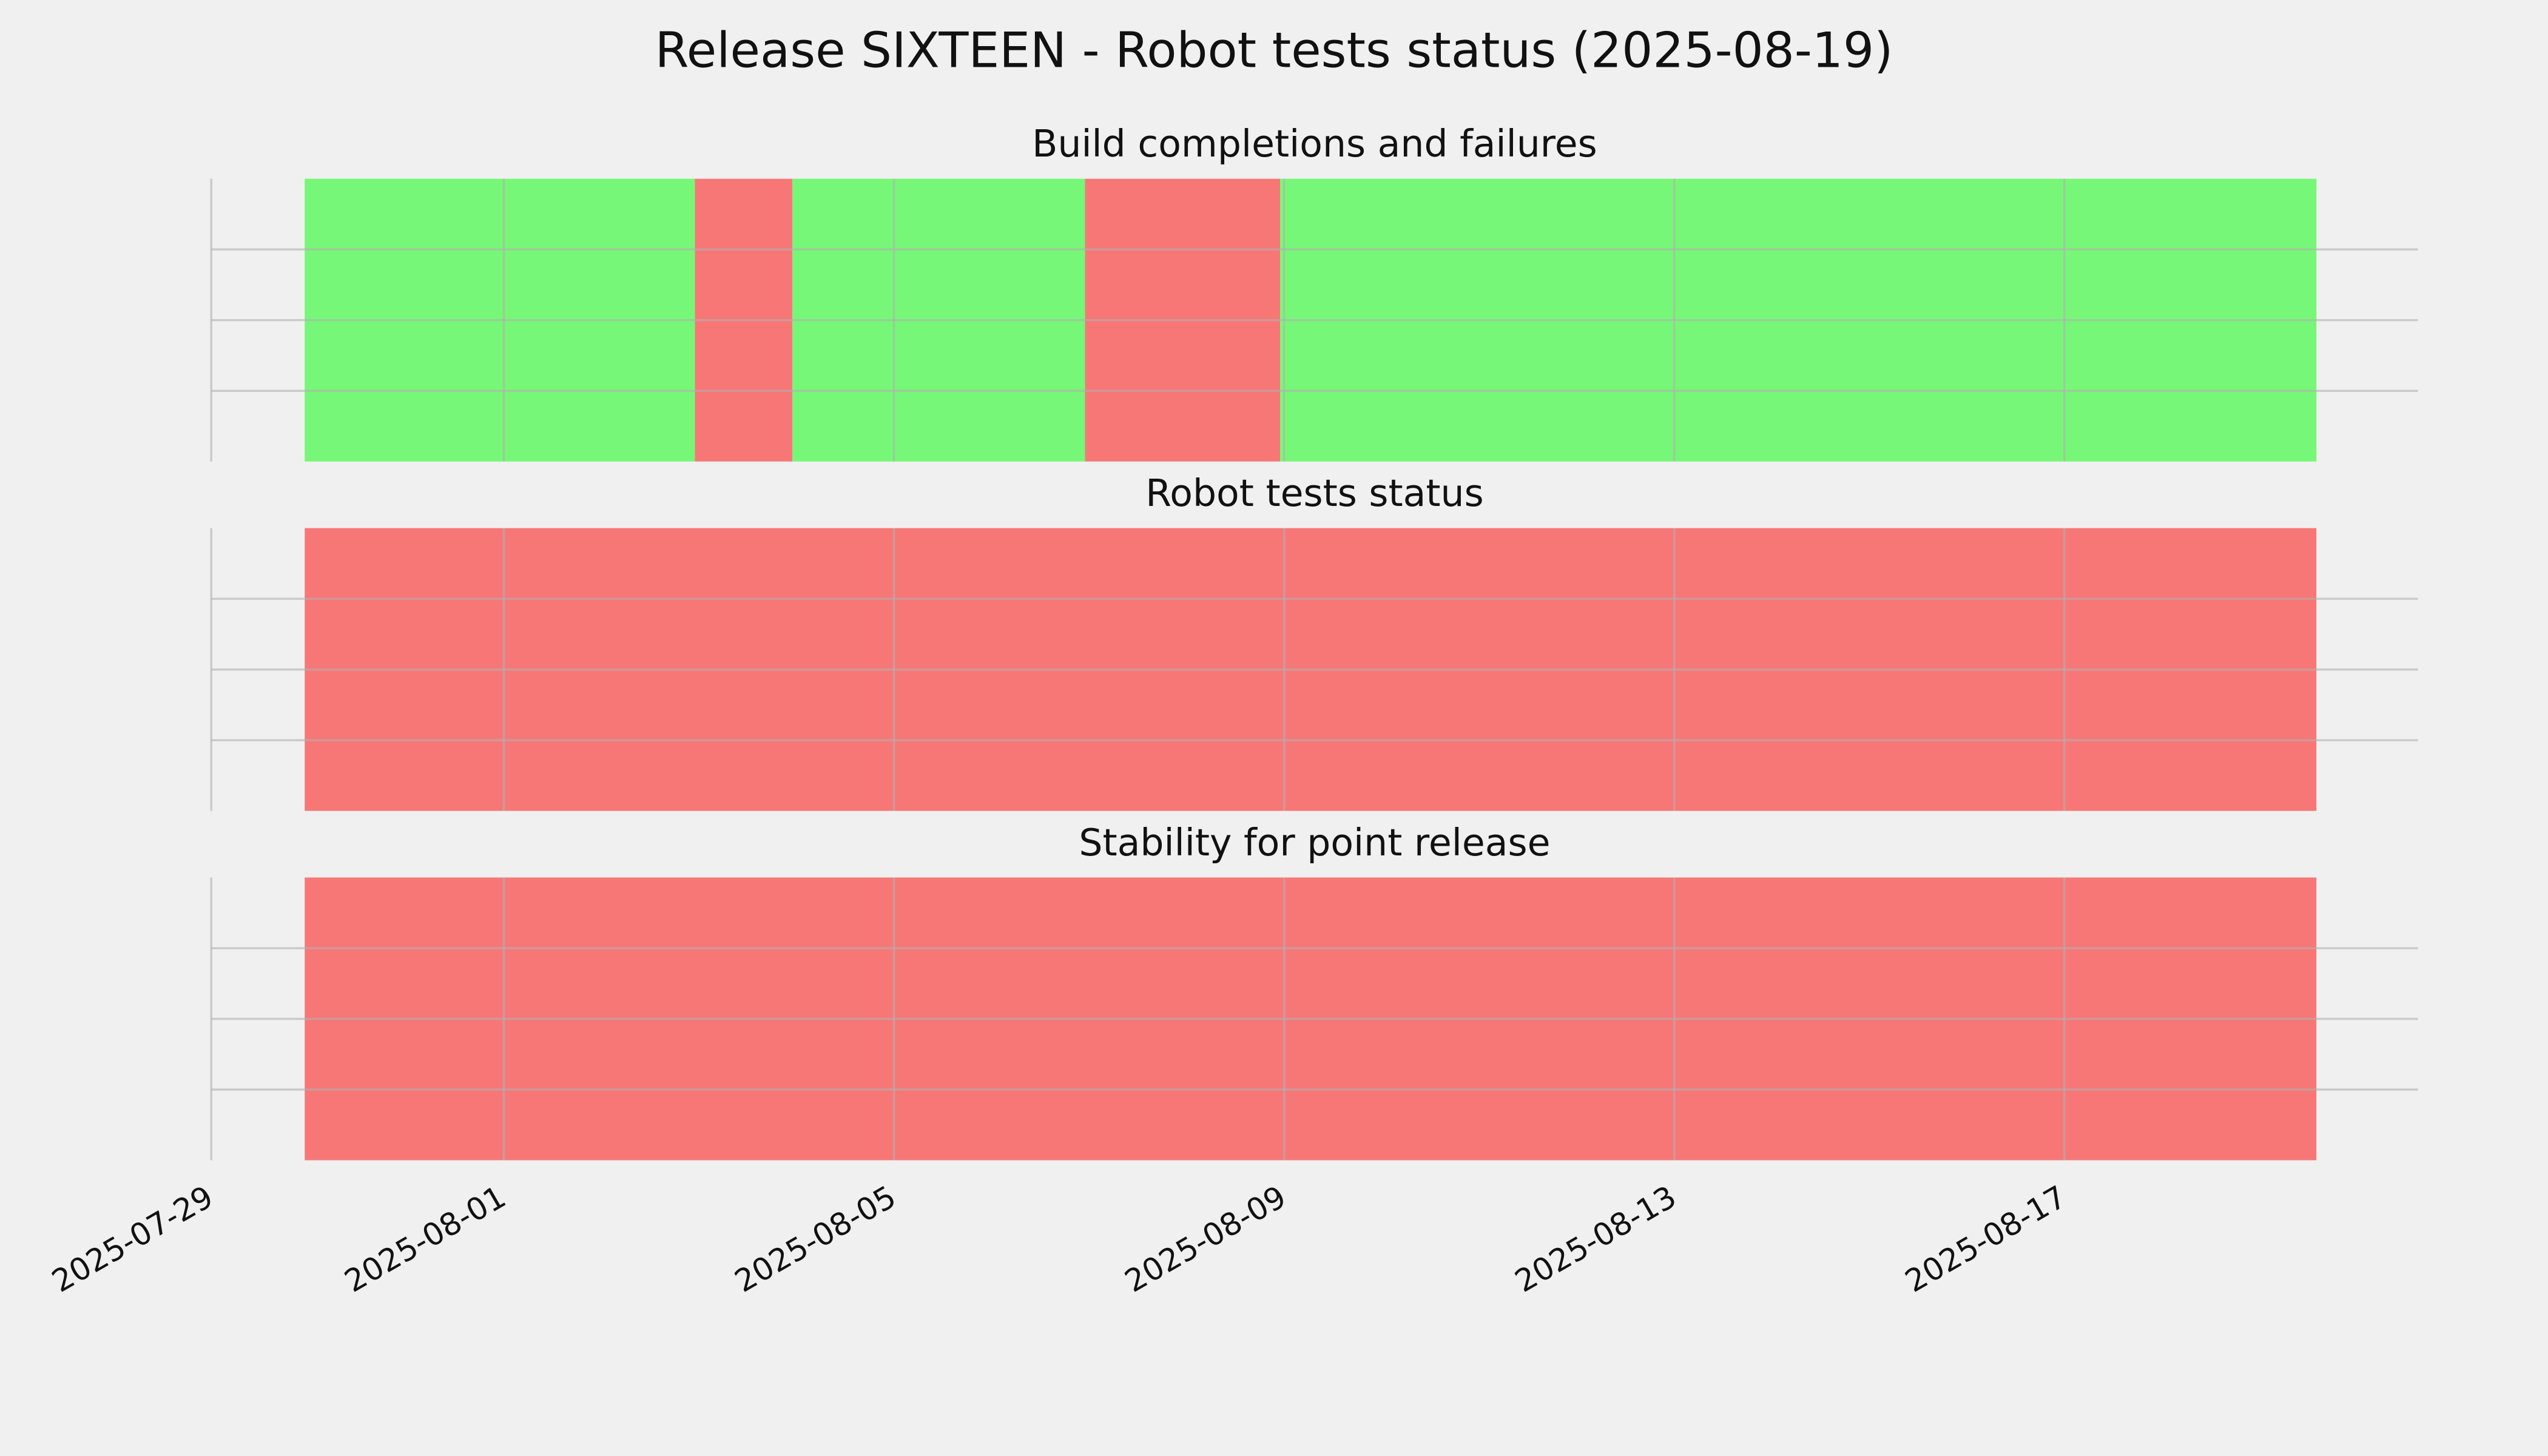 The height and width of the screenshot is (1456, 2548). Describe the element at coordinates (1314, 144) in the screenshot. I see `panel-title: Build completions and failures` at that location.